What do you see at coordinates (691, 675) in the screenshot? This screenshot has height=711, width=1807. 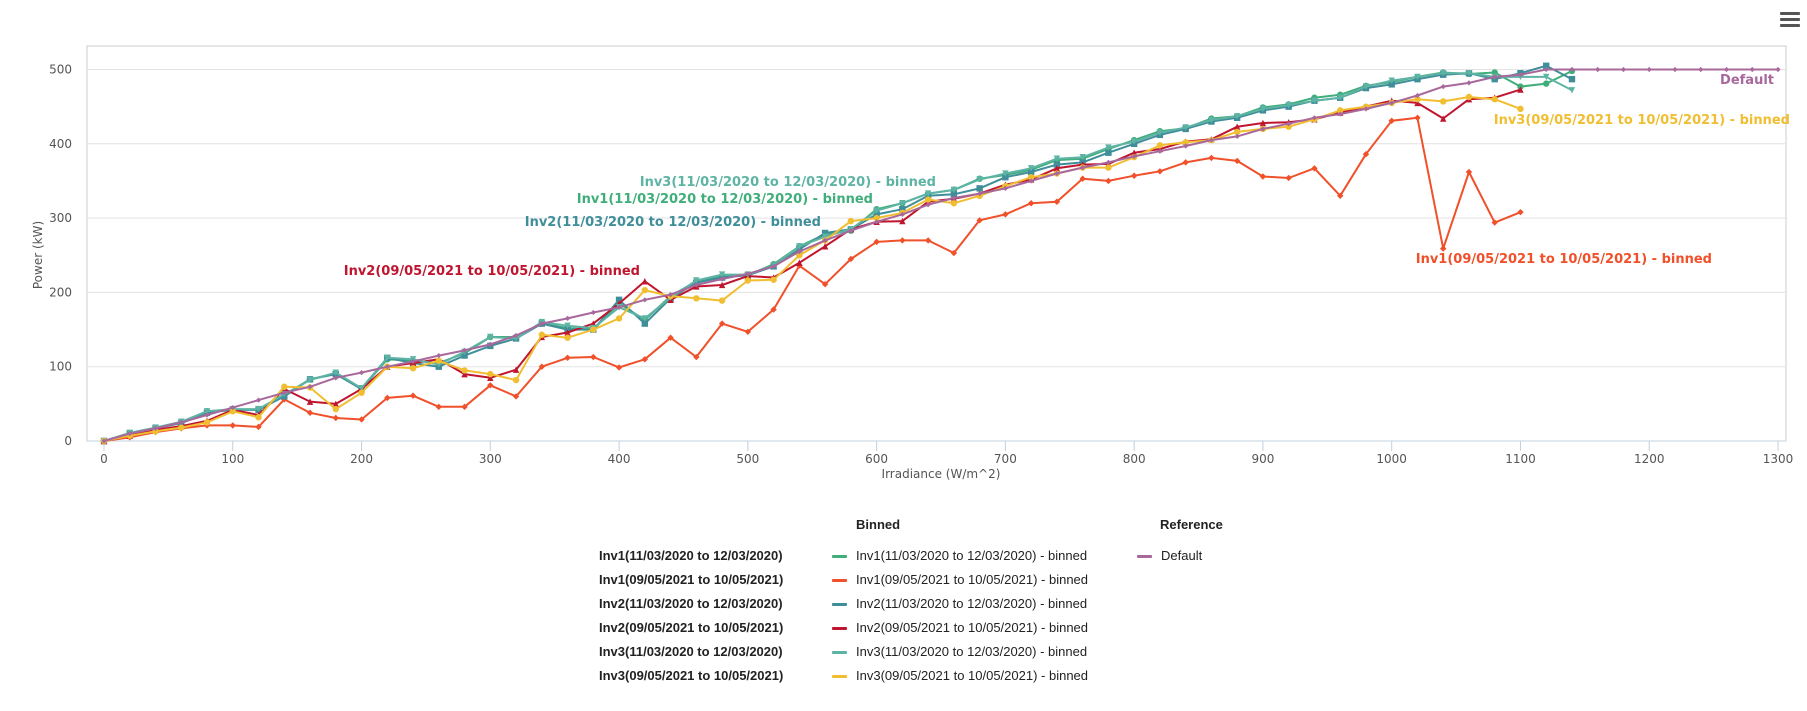 I see `legend-inverter-item: Inv3(09/05/2021 to 10/05/2021)` at bounding box center [691, 675].